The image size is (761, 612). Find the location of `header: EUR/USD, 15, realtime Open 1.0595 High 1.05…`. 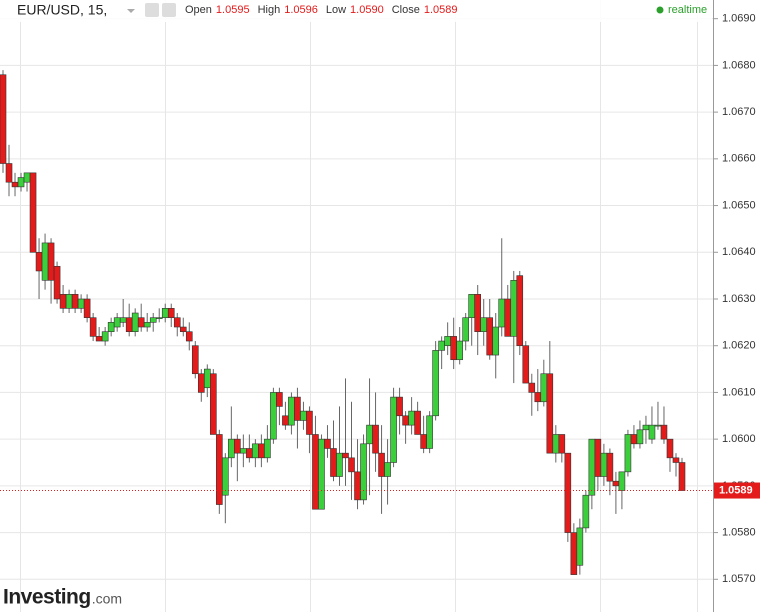

header: EUR/USD, 15, realtime Open 1.0595 High 1.05… is located at coordinates (356, 11).